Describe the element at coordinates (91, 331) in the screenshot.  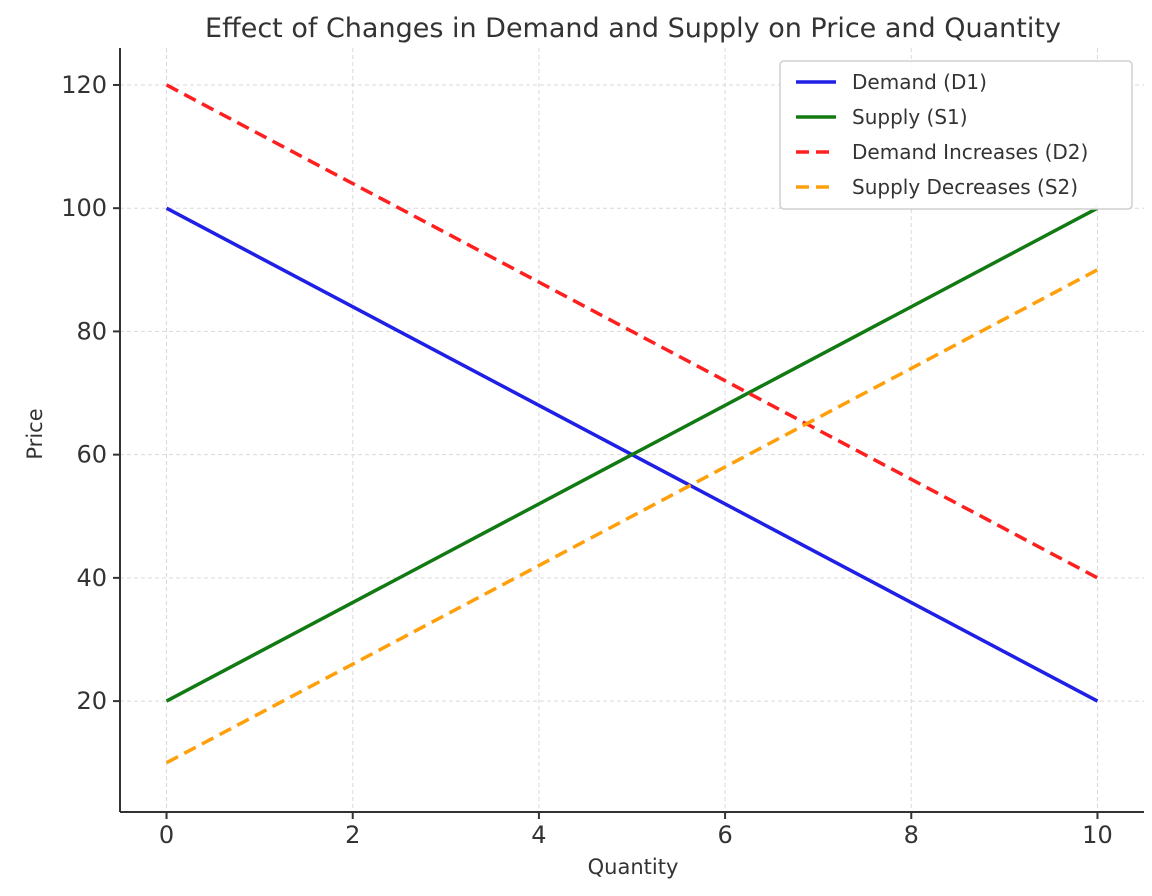
I see `y-tick-label: 80` at that location.